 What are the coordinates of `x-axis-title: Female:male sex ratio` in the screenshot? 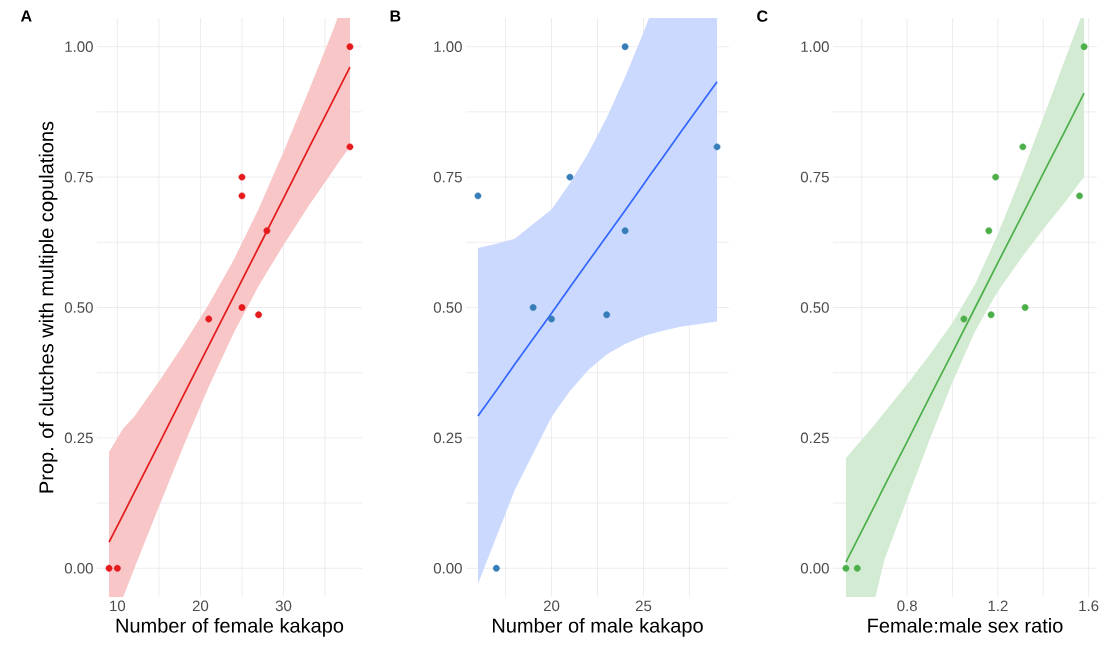 It's located at (965, 625).